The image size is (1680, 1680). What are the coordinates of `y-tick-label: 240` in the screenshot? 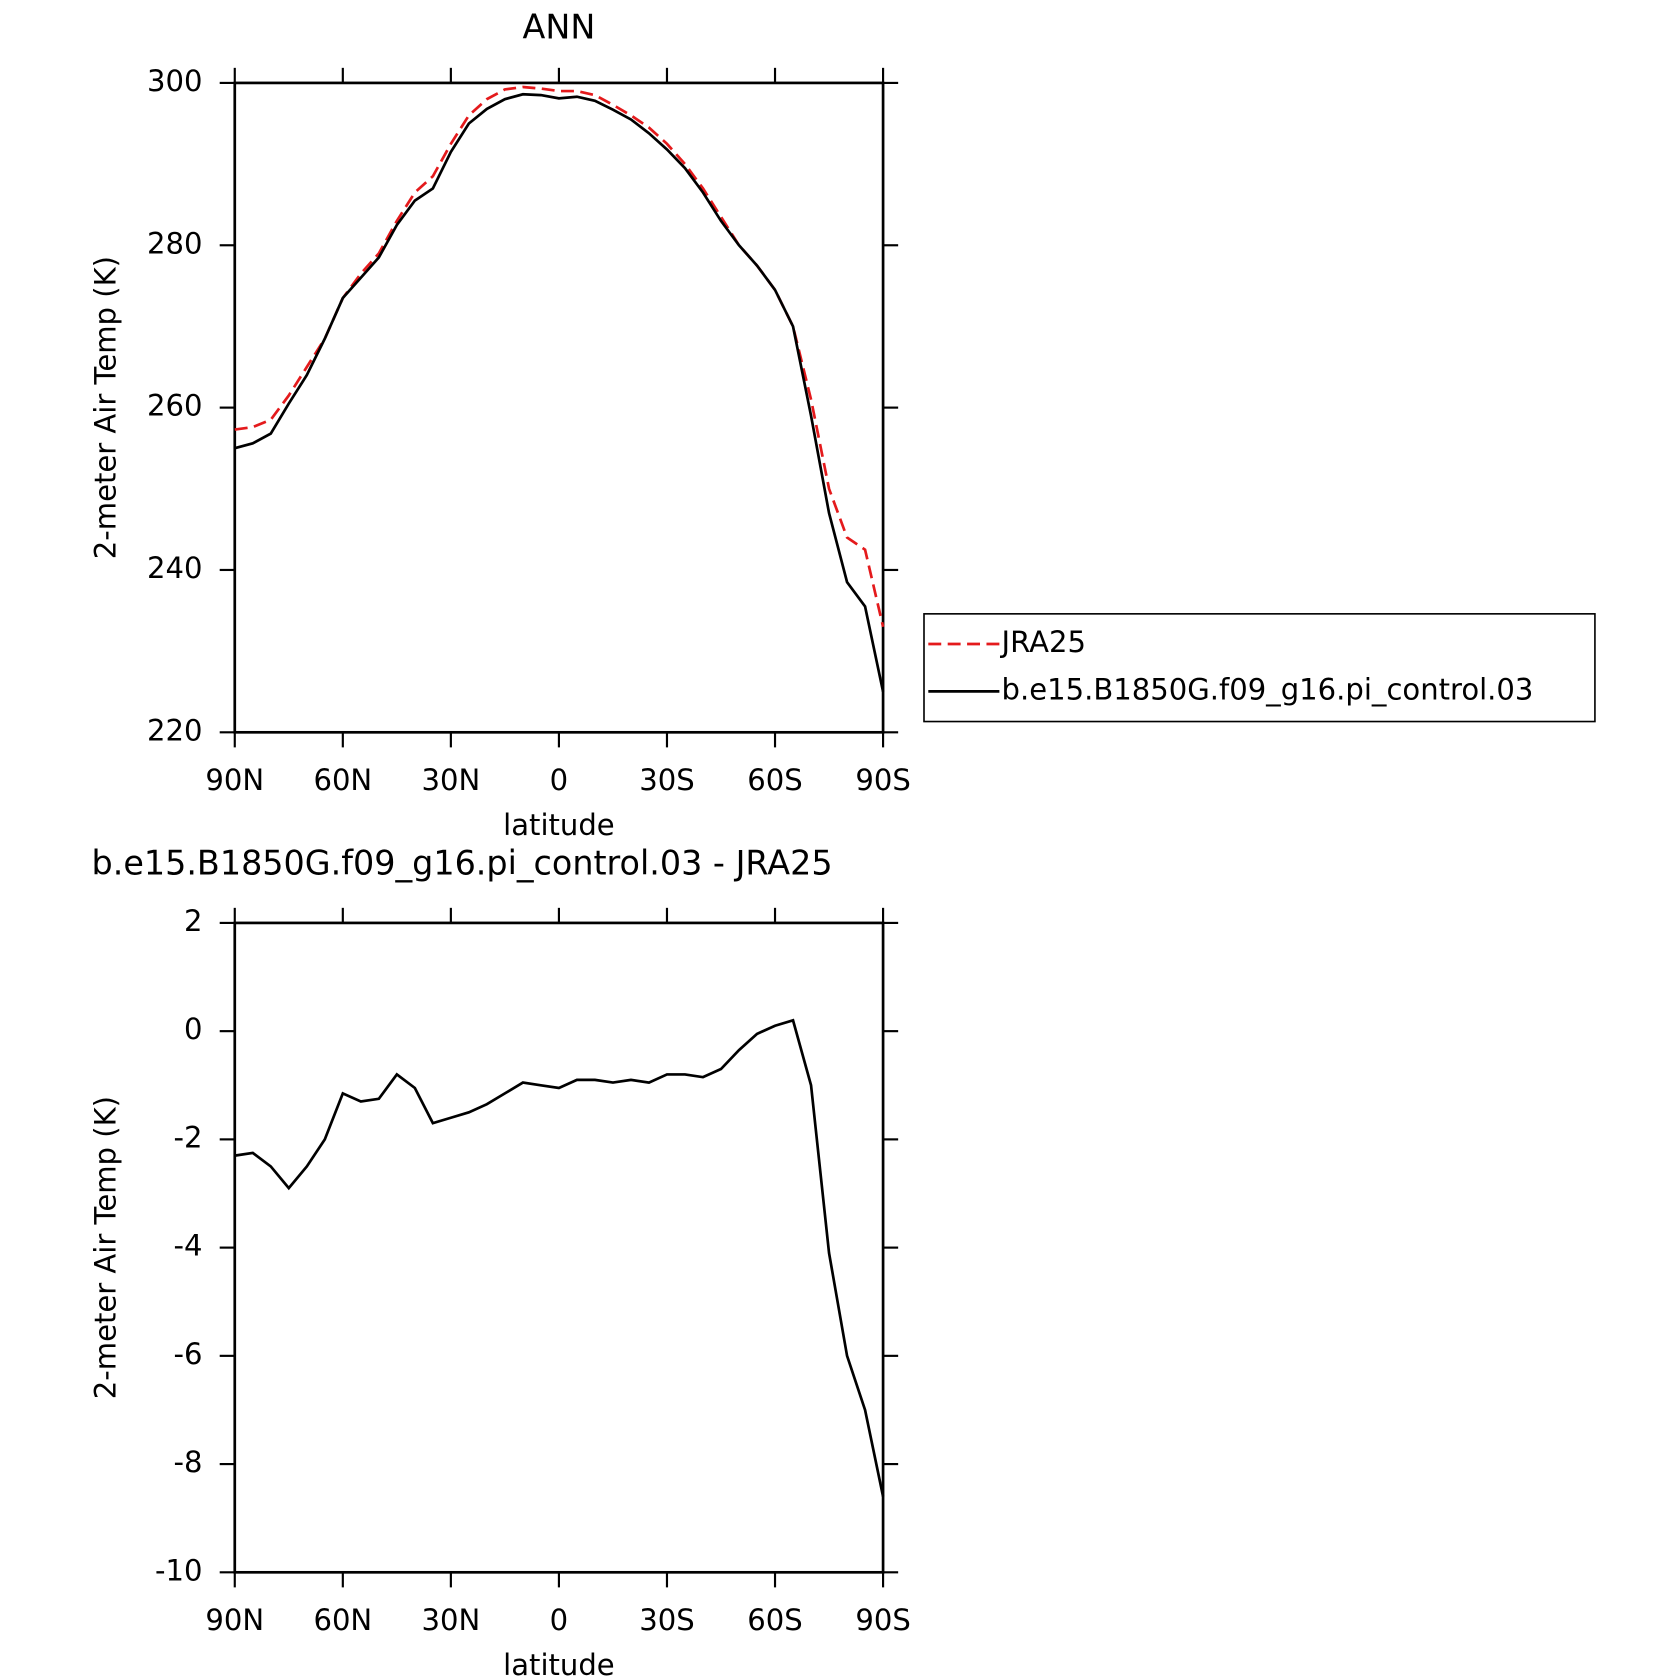 It's located at (174, 568).